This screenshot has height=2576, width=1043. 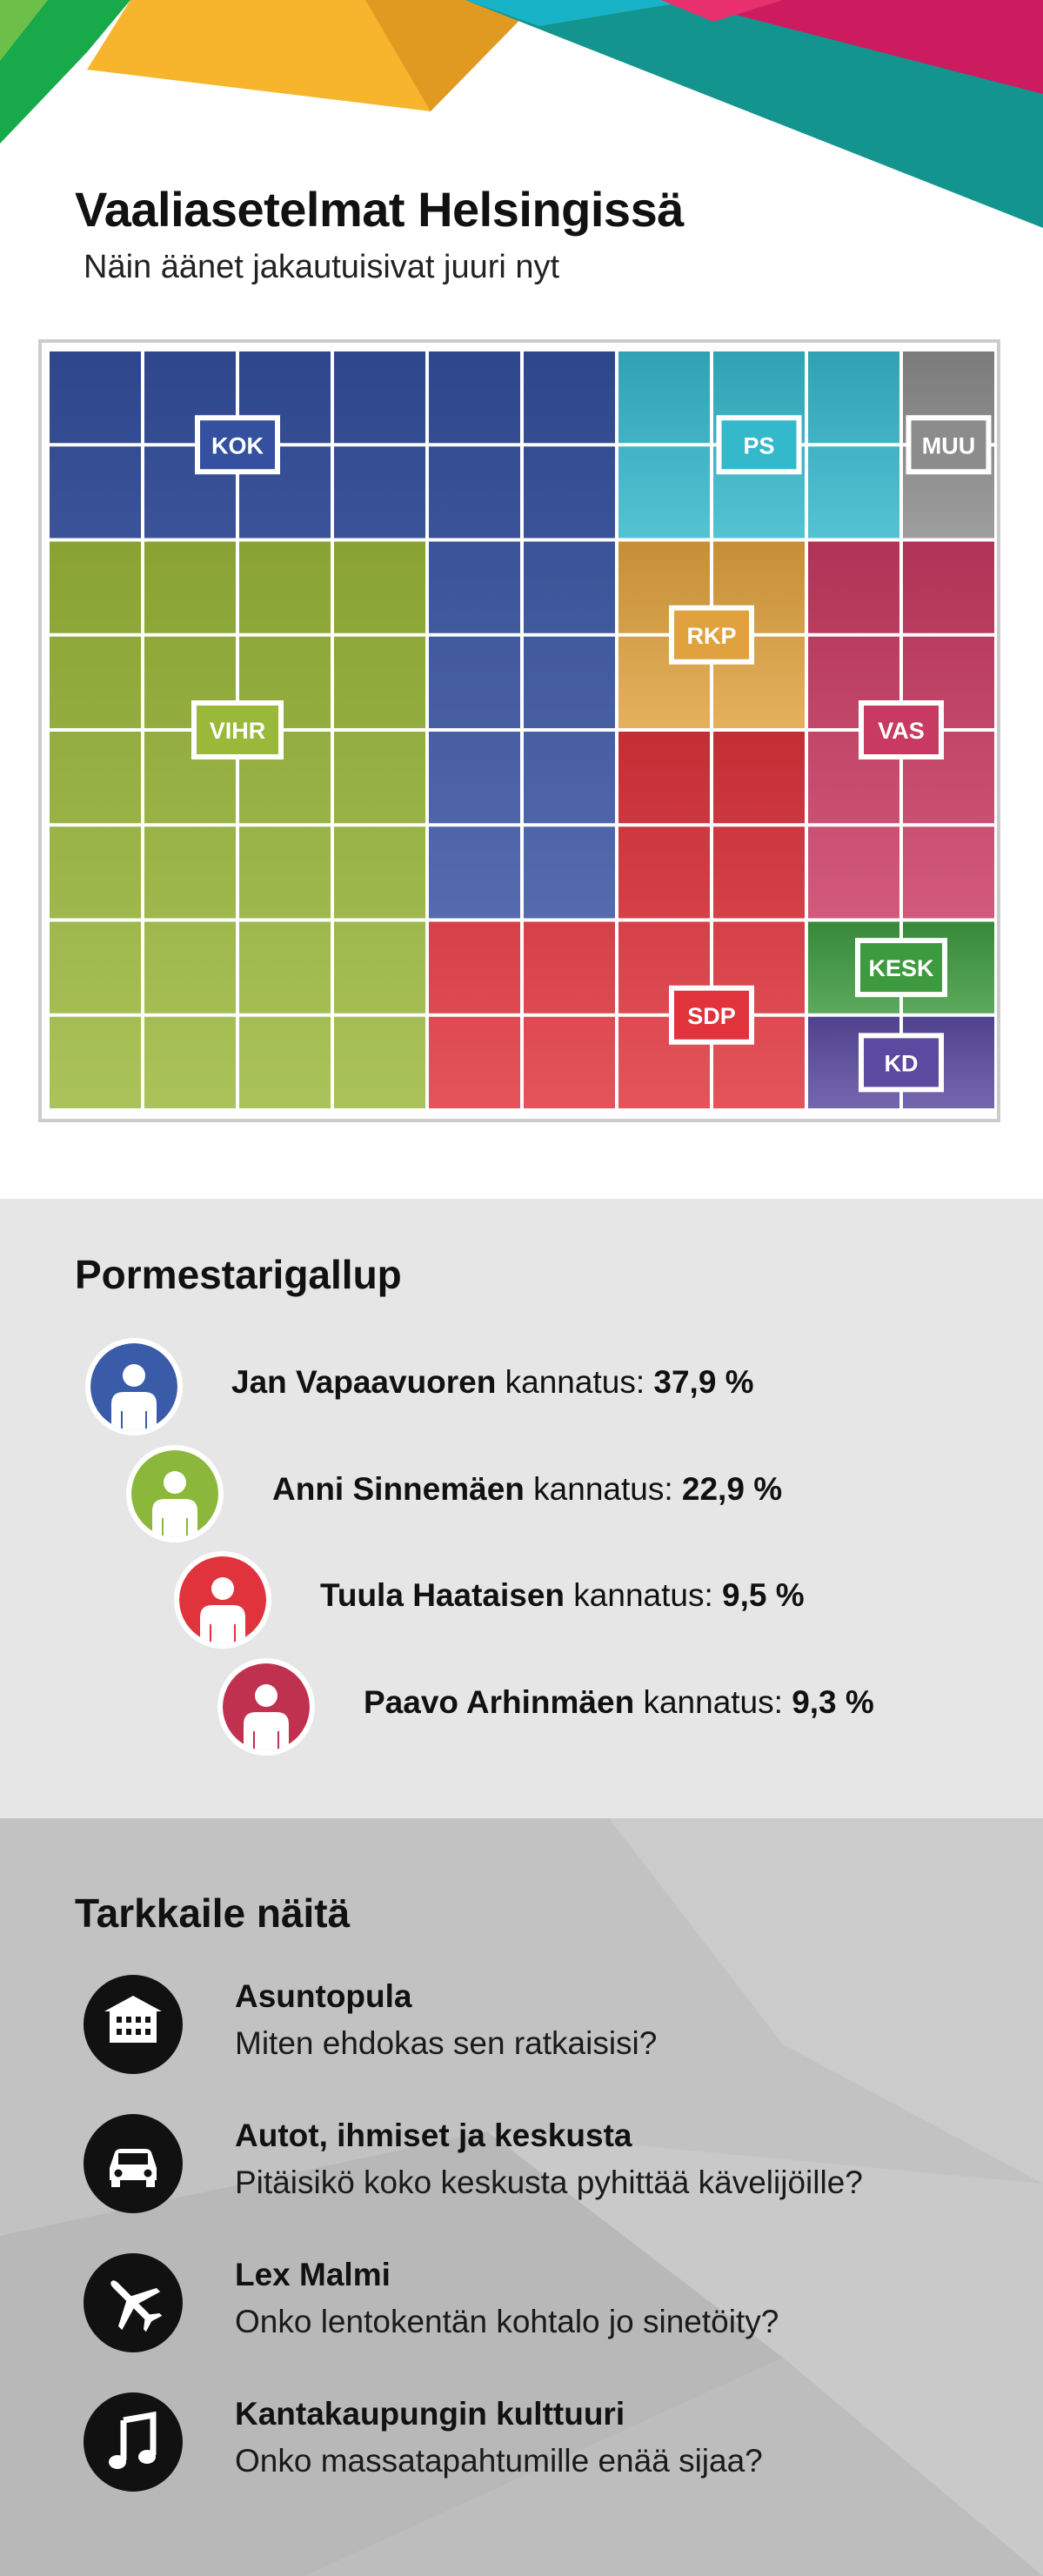 I want to click on waffle-label-text: MUU, so click(x=949, y=445).